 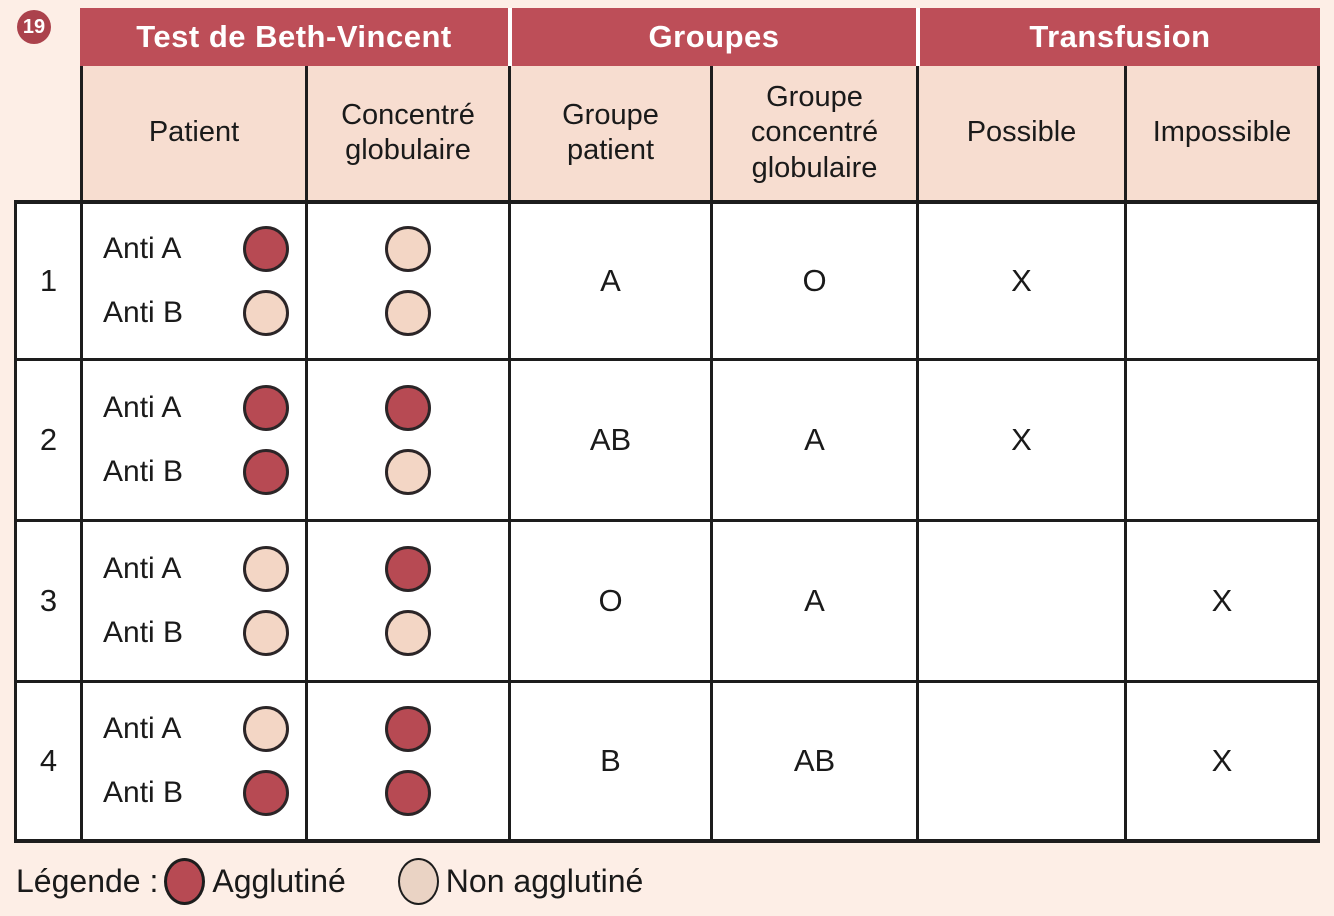 I want to click on group-header-transfusion: Transfusion, so click(x=1118, y=37).